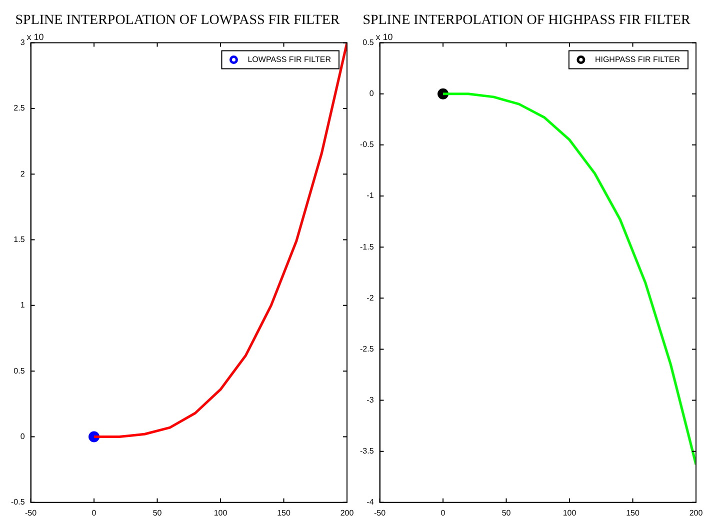  What do you see at coordinates (637, 59) in the screenshot?
I see `legend-label: HIGHPASS FIR FILTER` at bounding box center [637, 59].